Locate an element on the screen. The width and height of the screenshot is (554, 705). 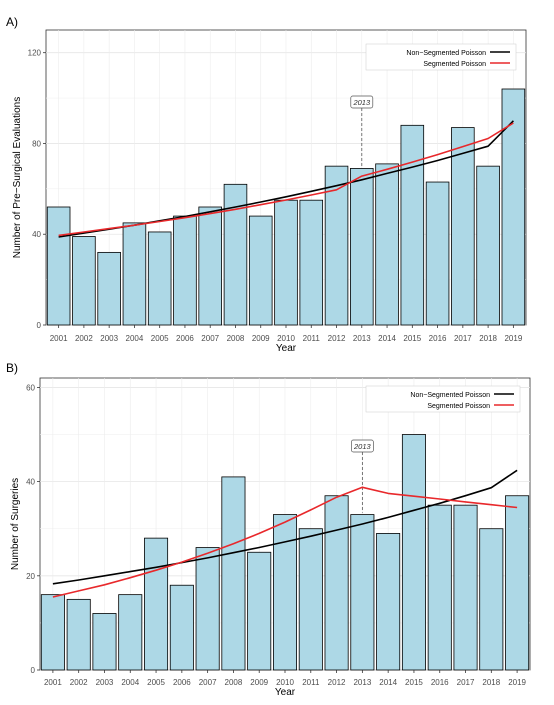
y-tick-label: 120 is located at coordinates (35, 53).